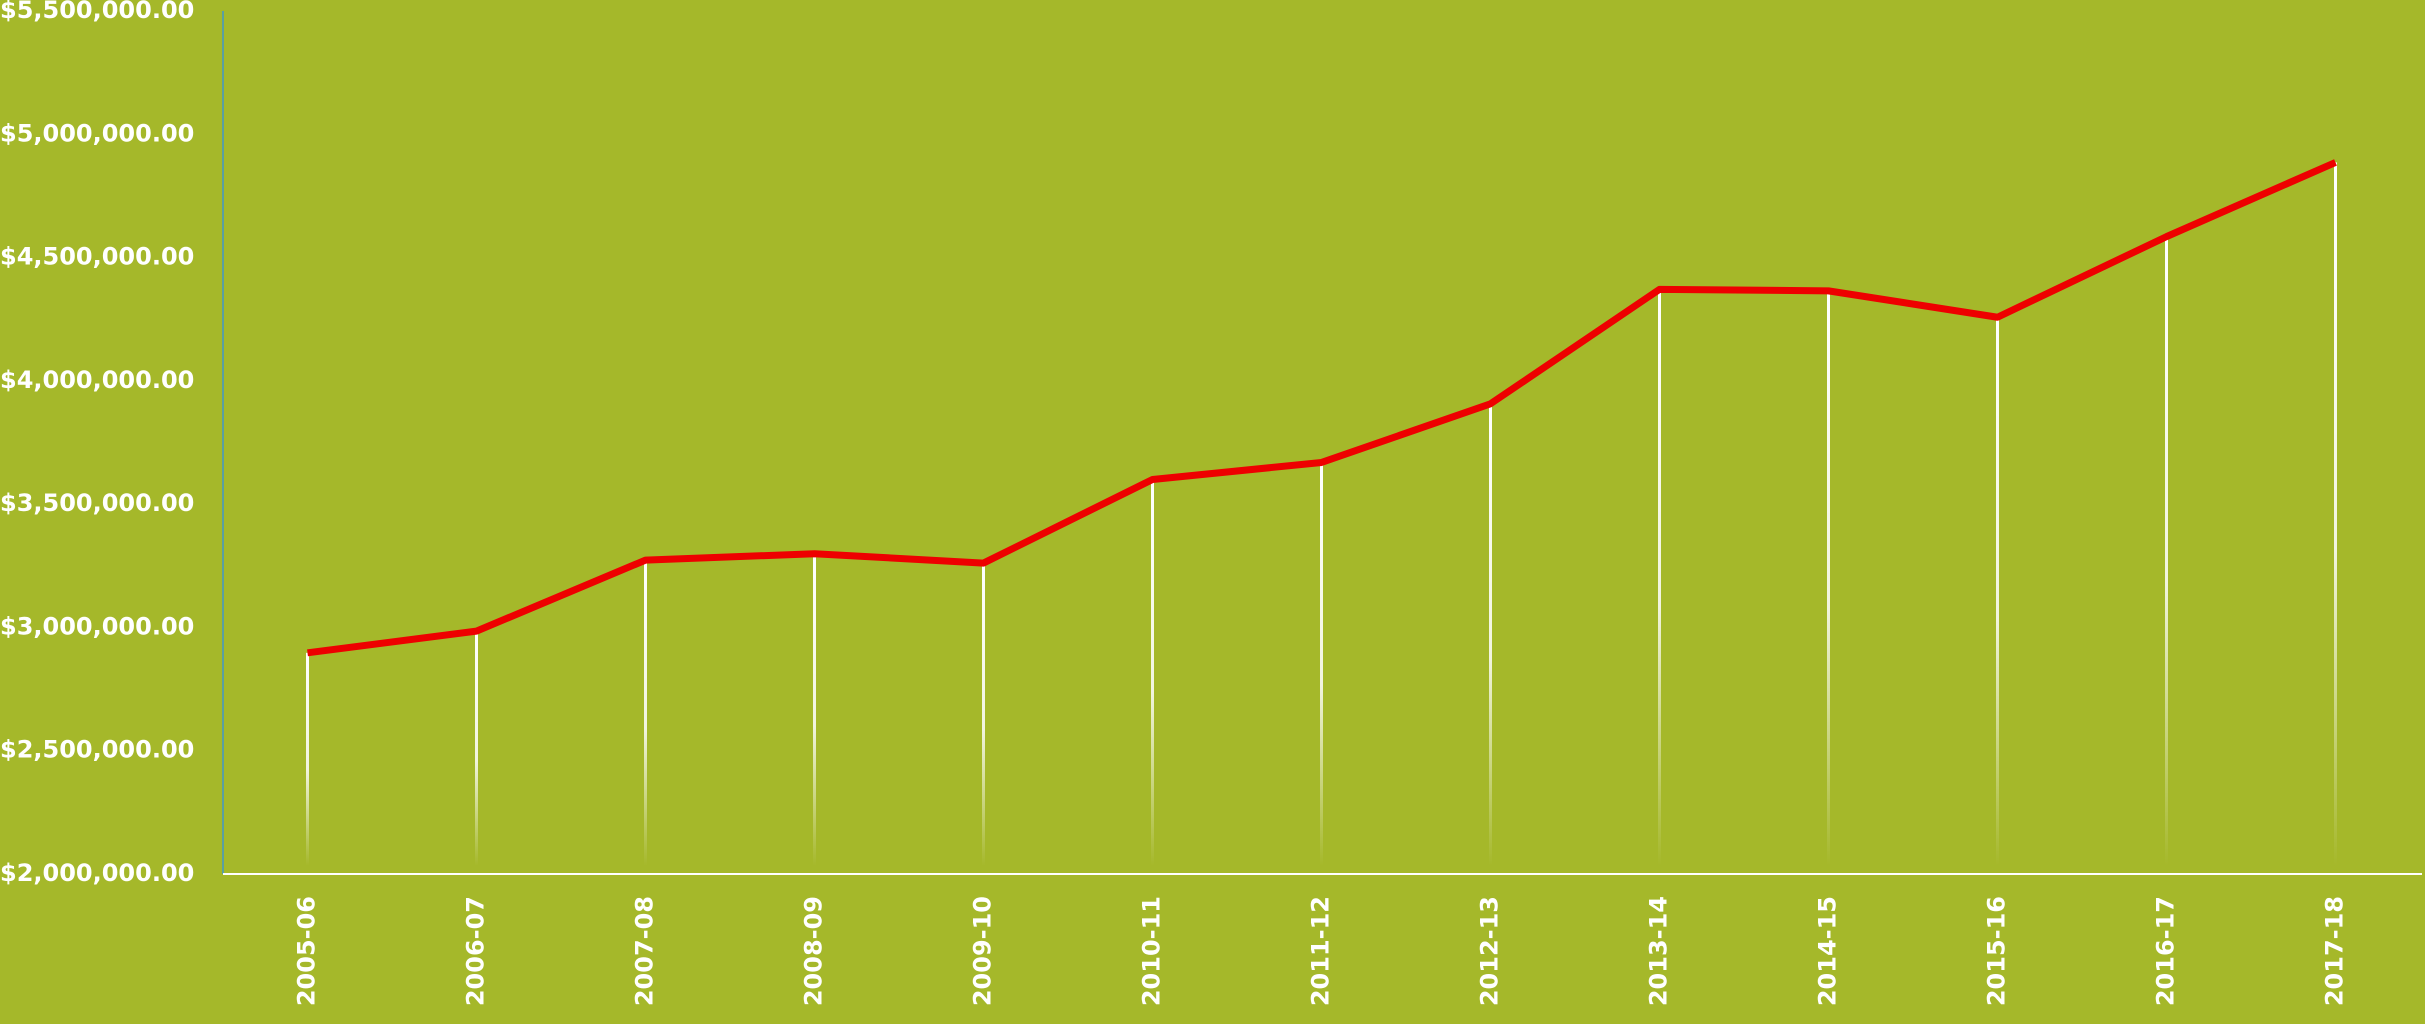  Describe the element at coordinates (1659, 951) in the screenshot. I see `x-tick-label: 2013-14` at that location.